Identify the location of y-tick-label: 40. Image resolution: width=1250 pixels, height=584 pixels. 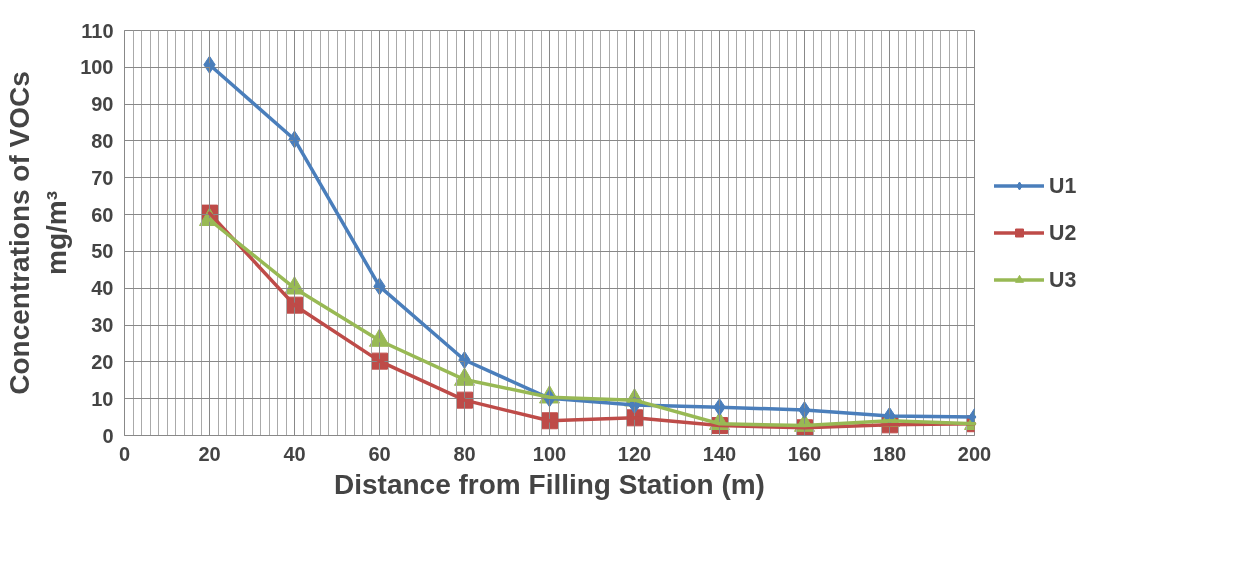
(102, 288).